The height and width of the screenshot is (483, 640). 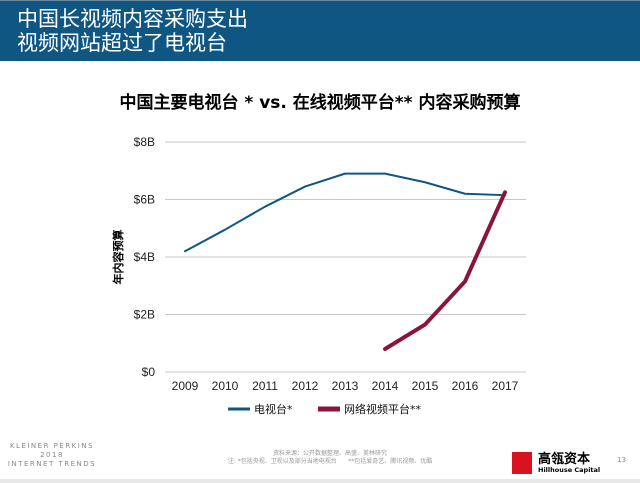 I want to click on x-tick-label: 2014, so click(x=385, y=386).